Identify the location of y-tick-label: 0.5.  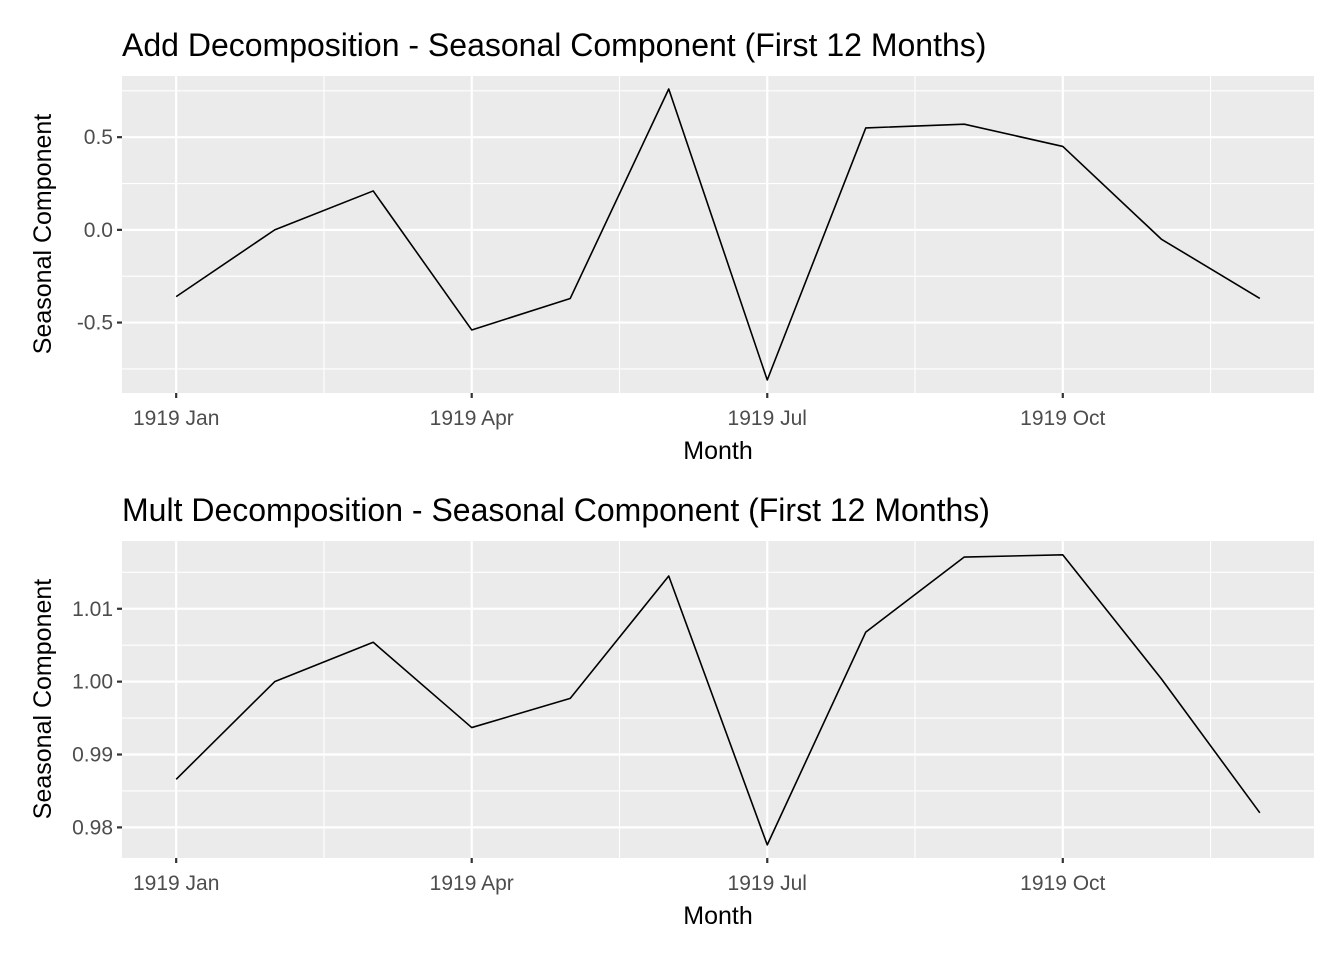
(98, 137).